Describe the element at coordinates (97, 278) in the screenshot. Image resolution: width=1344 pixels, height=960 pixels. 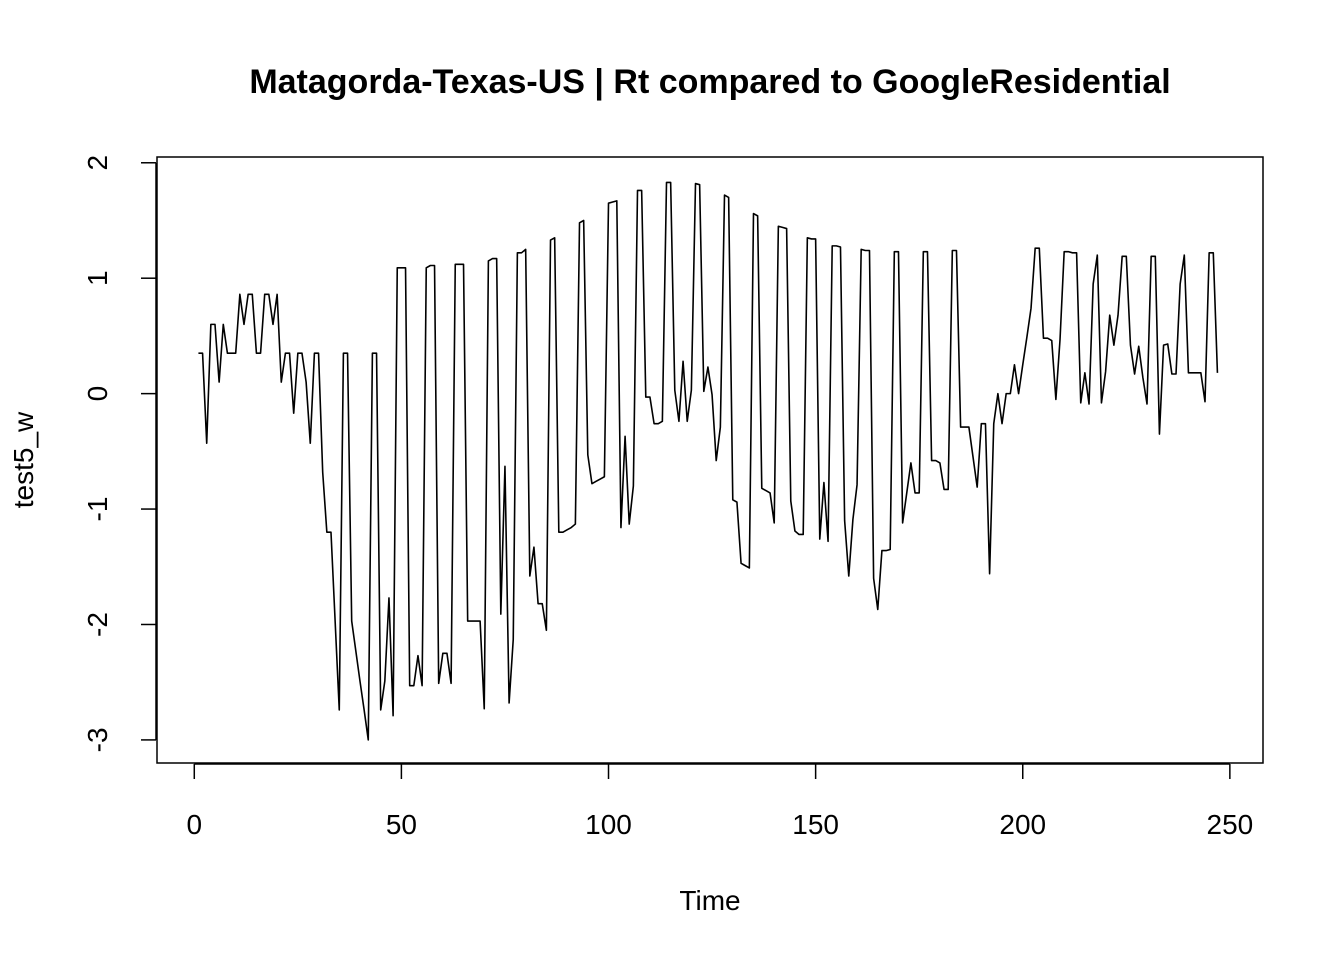
I see `y-tick-label: 1` at that location.